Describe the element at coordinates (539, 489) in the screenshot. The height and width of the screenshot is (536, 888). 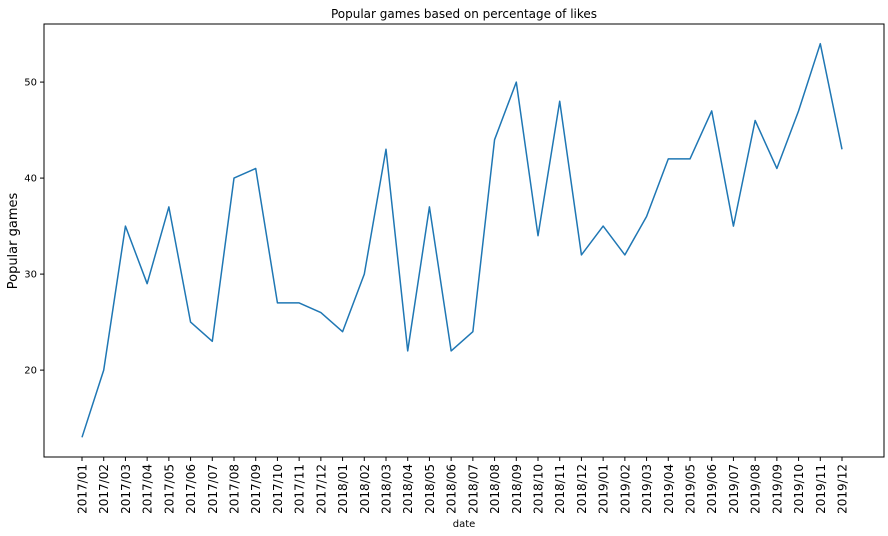
I see `x-tick-label: 2018/10` at that location.